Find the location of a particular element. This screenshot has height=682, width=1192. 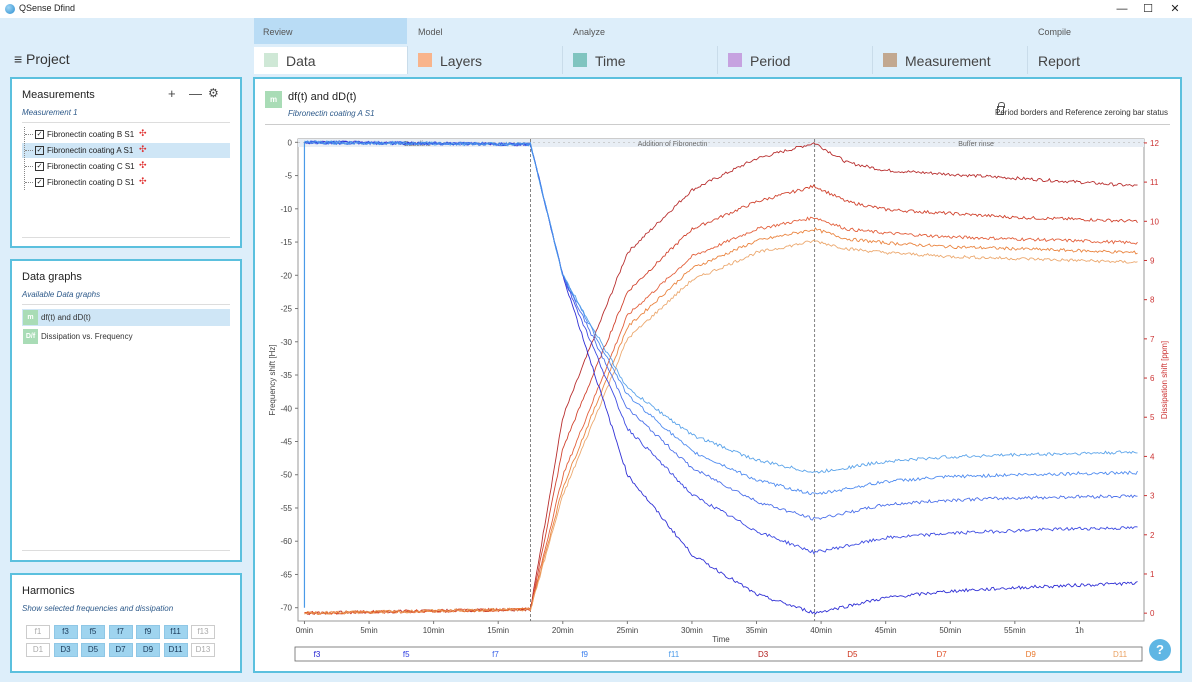

legend-item-d11: D11 is located at coordinates (1120, 654).